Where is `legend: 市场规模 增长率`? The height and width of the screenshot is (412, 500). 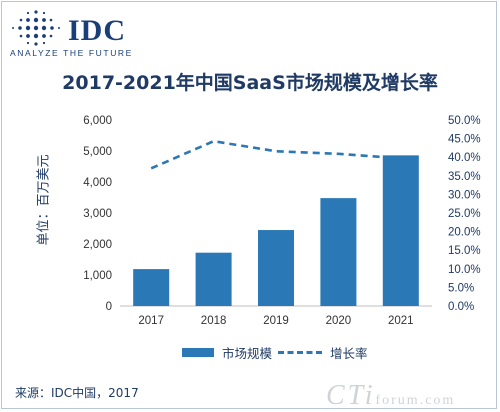
legend: 市场规模 增长率 is located at coordinates (250, 353).